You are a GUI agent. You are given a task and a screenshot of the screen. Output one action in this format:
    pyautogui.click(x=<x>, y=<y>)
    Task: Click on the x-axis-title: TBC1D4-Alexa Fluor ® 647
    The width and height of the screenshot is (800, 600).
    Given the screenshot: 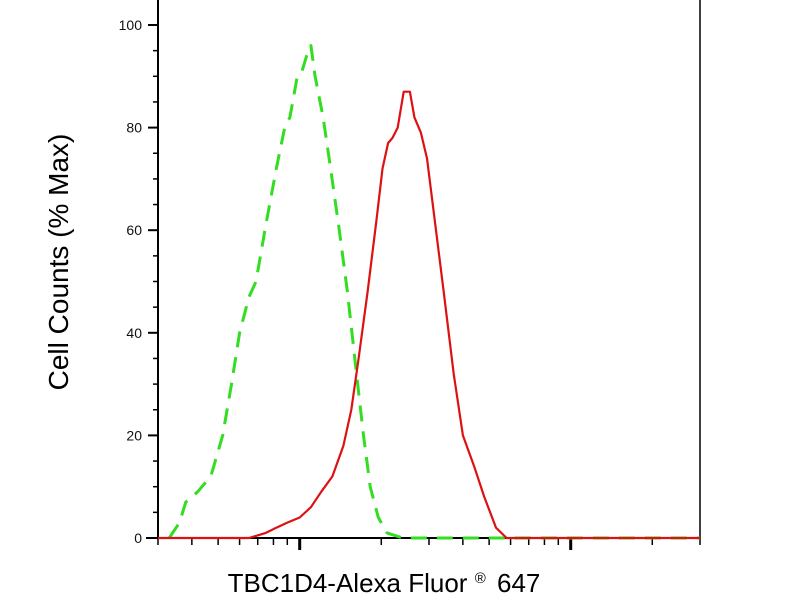 What is the action you would take?
    pyautogui.click(x=384, y=578)
    